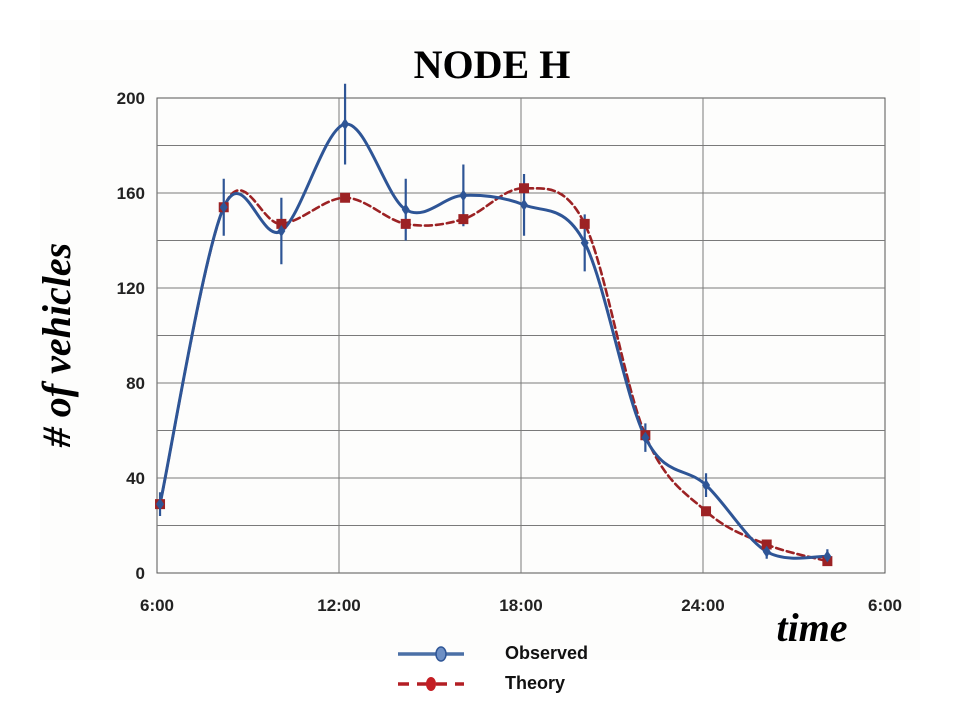 The width and height of the screenshot is (960, 720). Describe the element at coordinates (135, 478) in the screenshot. I see `y-tick-label: 40` at that location.